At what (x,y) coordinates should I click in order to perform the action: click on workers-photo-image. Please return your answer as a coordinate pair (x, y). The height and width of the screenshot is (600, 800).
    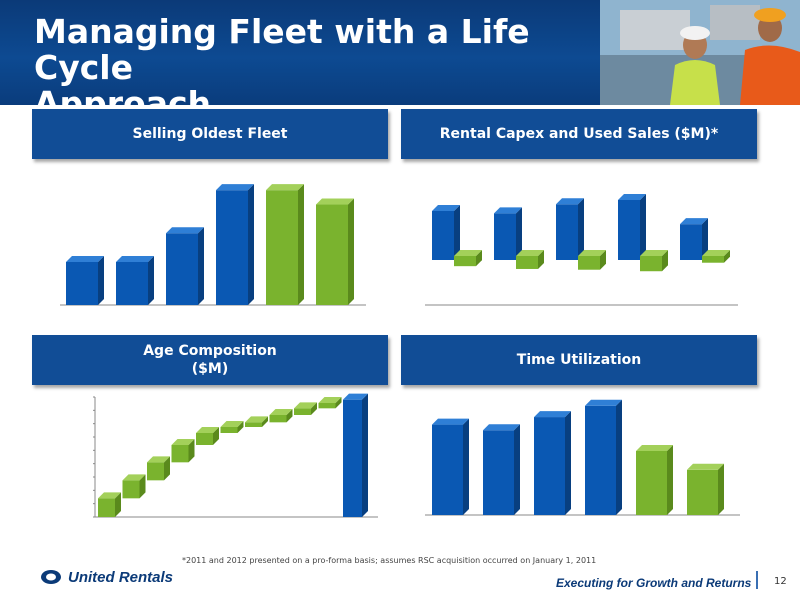
    Looking at the image, I should click on (700, 52).